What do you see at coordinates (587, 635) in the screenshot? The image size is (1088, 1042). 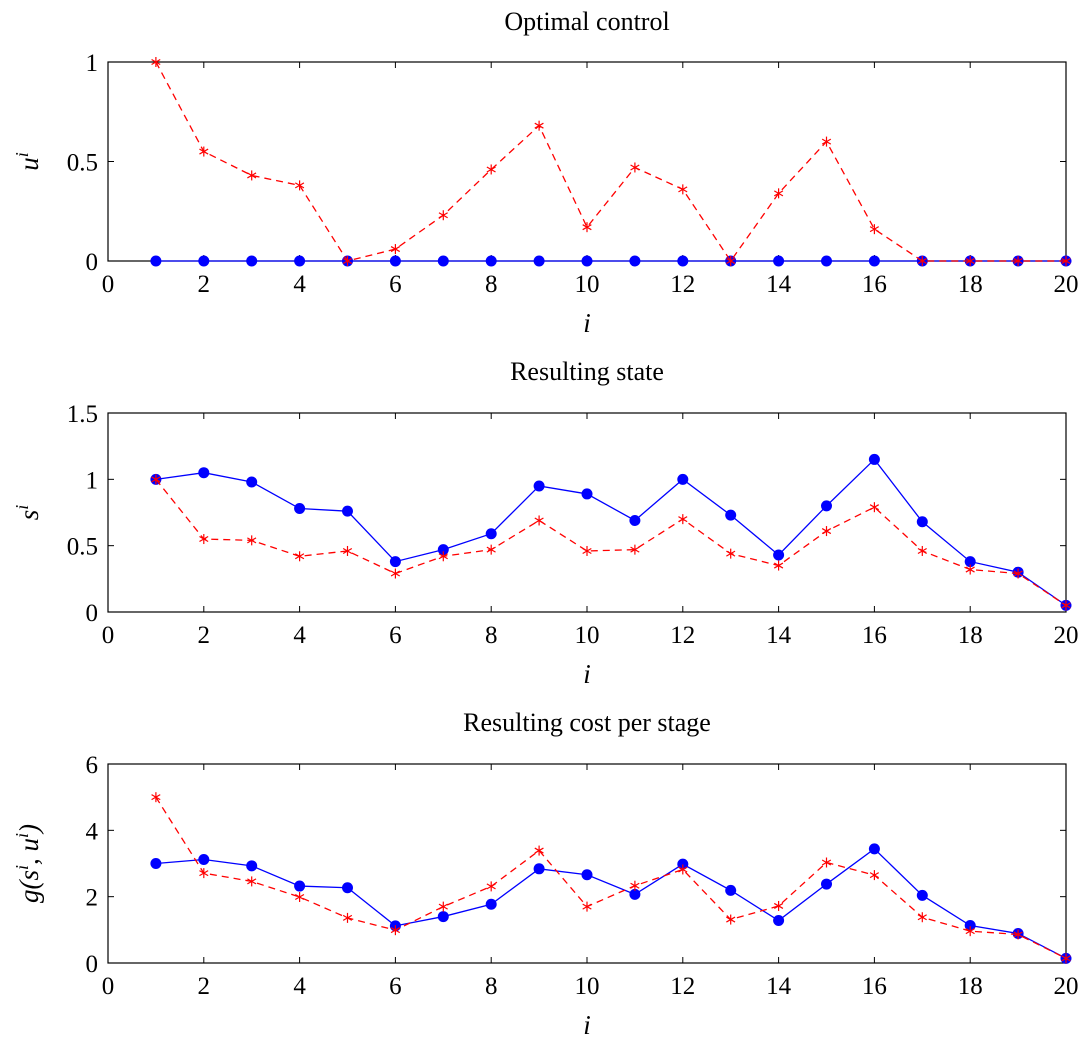 I see `x-tick-label: 10` at bounding box center [587, 635].